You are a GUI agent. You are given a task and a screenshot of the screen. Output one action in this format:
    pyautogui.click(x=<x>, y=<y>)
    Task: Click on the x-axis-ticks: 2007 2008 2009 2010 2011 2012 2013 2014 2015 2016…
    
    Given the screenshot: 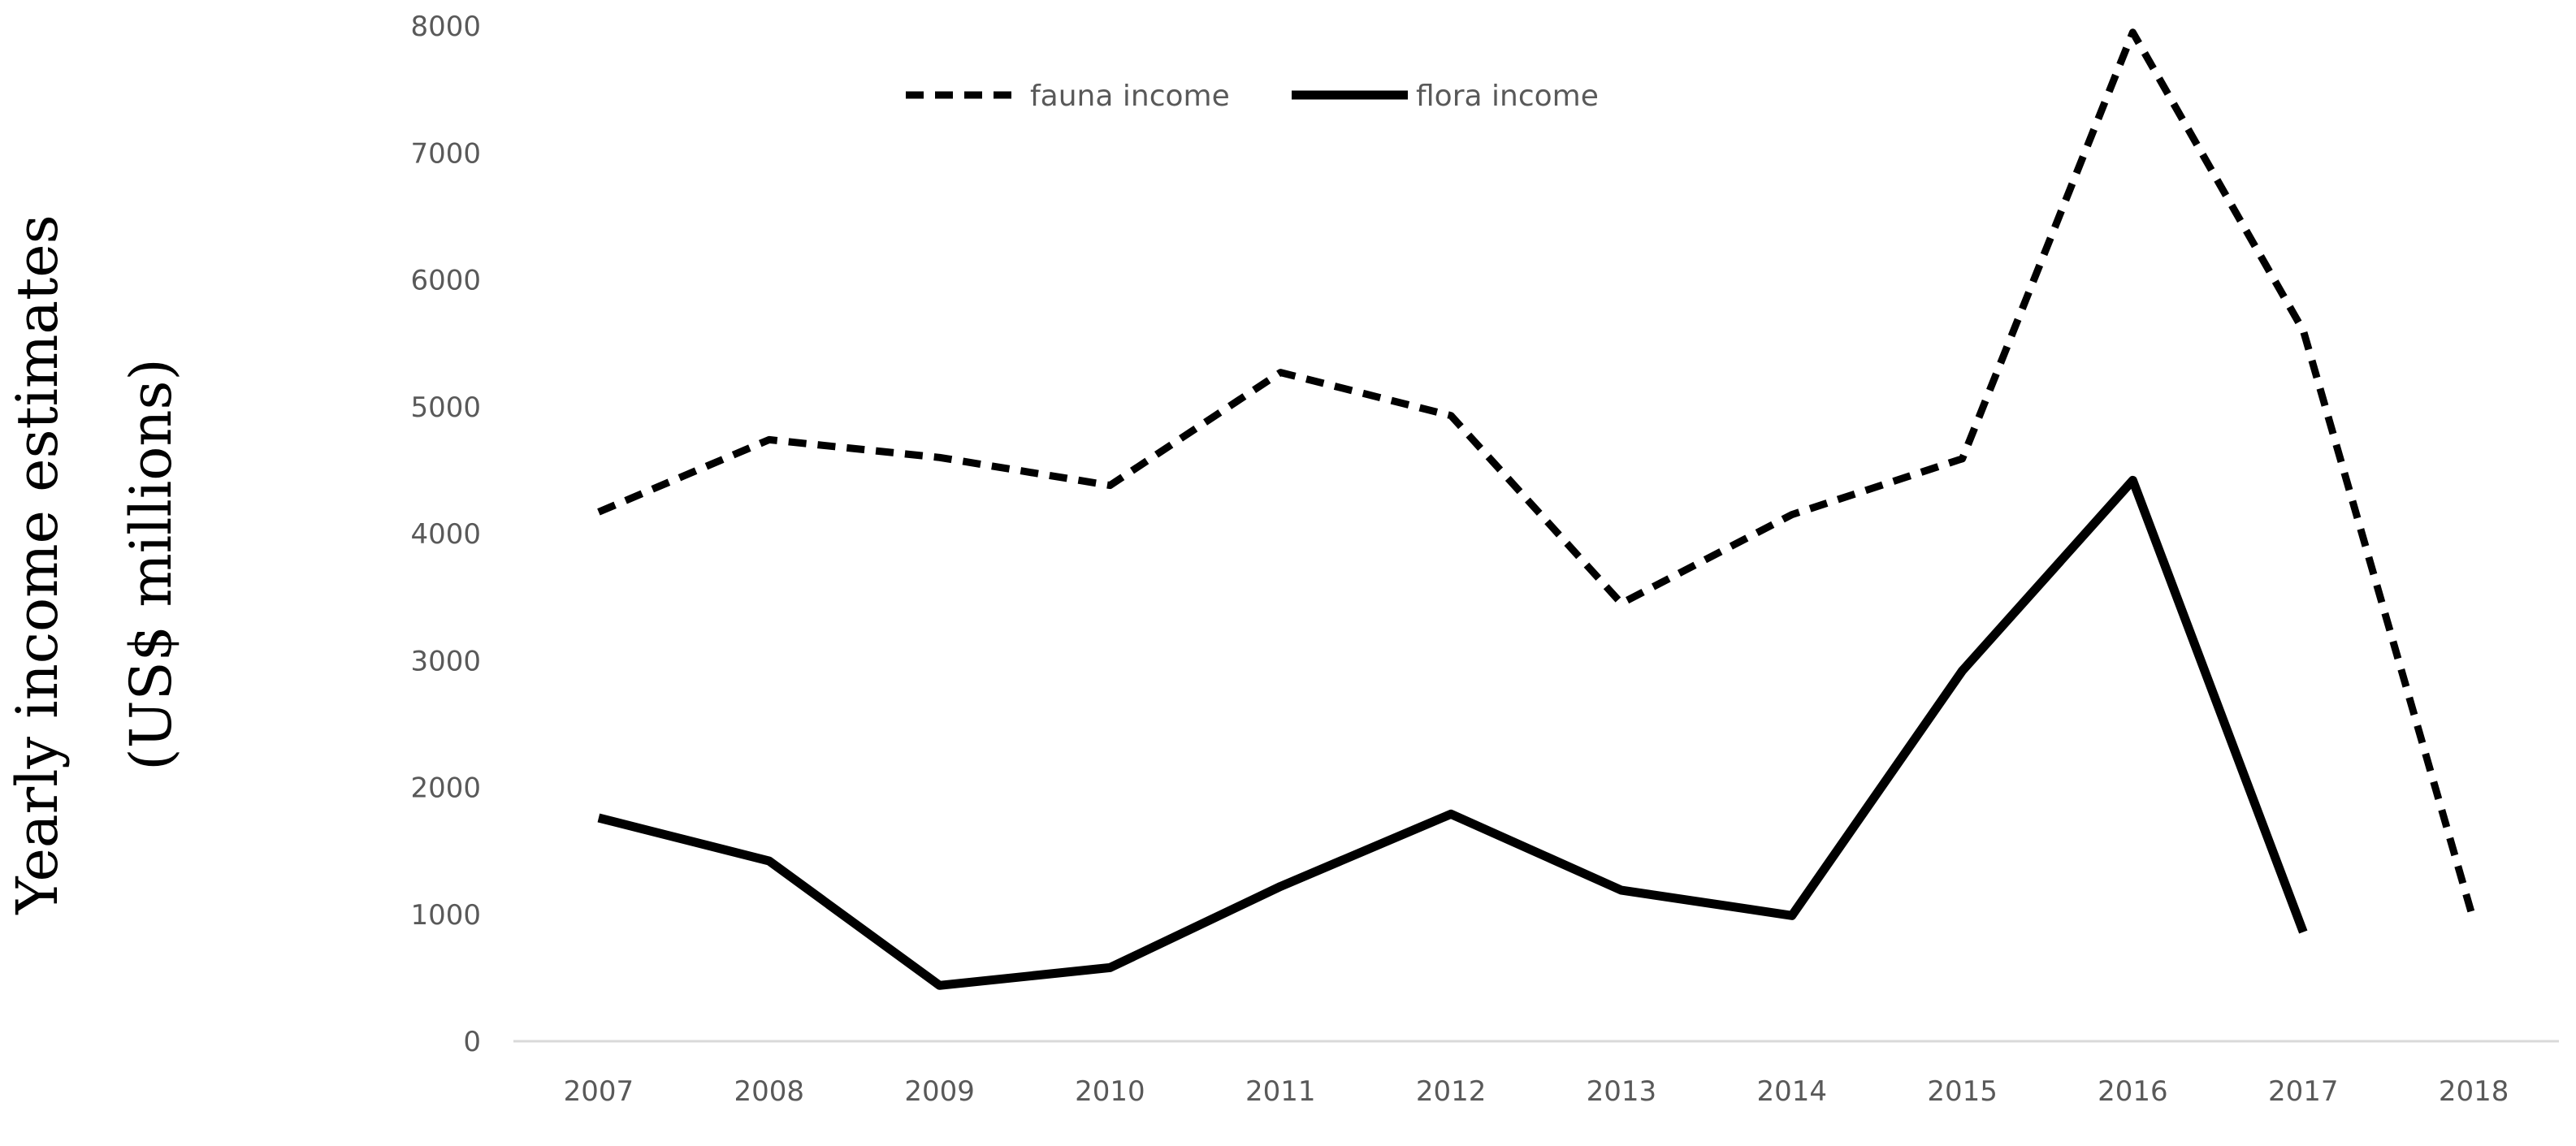 What is the action you would take?
    pyautogui.click(x=1536, y=1091)
    